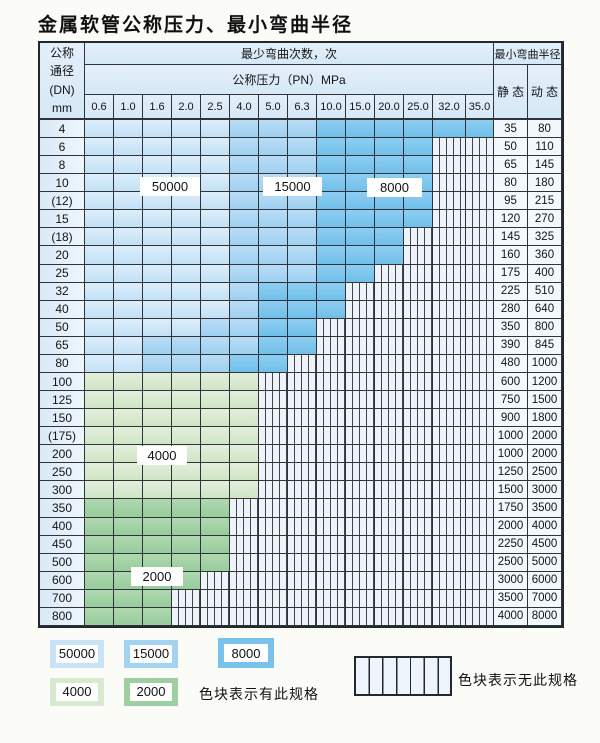  Describe the element at coordinates (511, 598) in the screenshot. I see `static-value: 3500` at that location.